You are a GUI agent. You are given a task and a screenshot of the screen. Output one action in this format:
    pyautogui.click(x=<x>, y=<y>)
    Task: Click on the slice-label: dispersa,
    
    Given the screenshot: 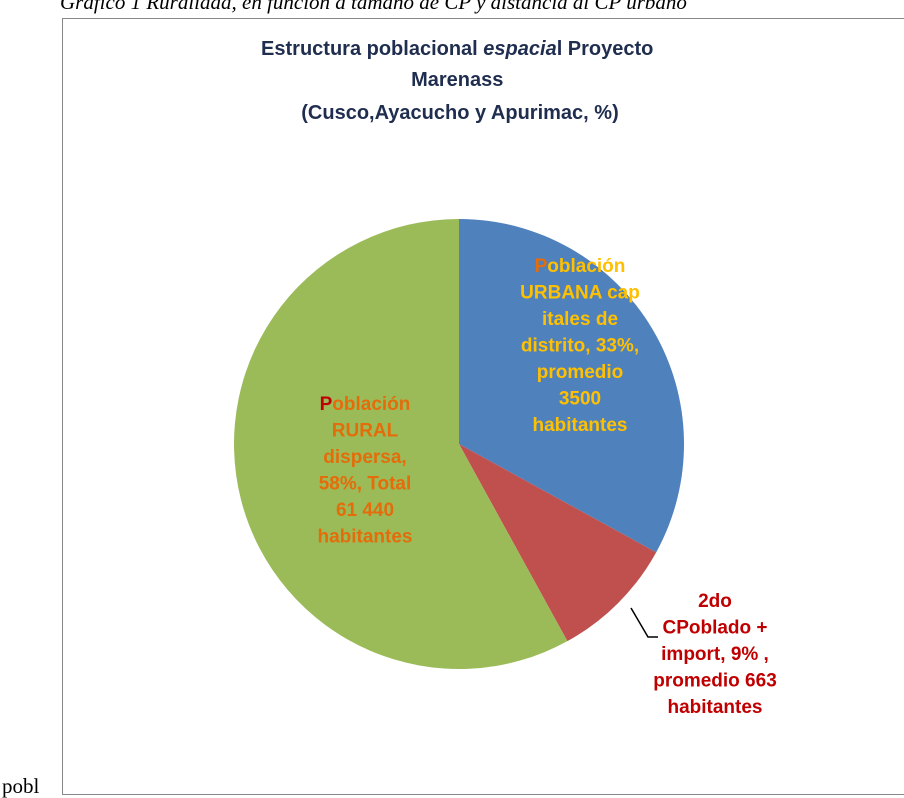 What is the action you would take?
    pyautogui.click(x=364, y=457)
    